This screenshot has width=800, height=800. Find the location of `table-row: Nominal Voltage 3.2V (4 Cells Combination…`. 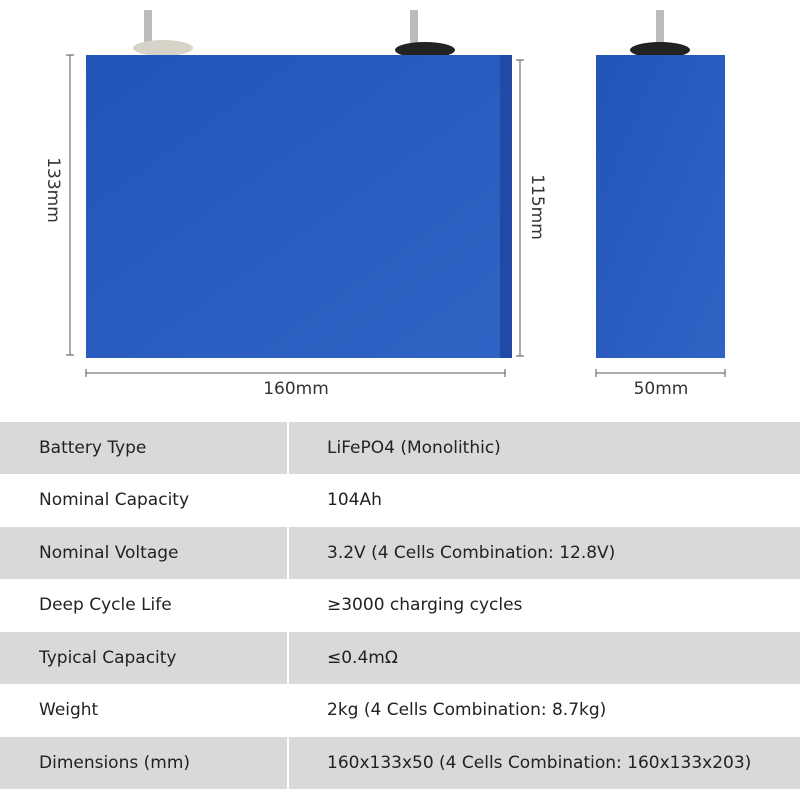

table-row: Nominal Voltage 3.2V (4 Cells Combination… is located at coordinates (400, 553).